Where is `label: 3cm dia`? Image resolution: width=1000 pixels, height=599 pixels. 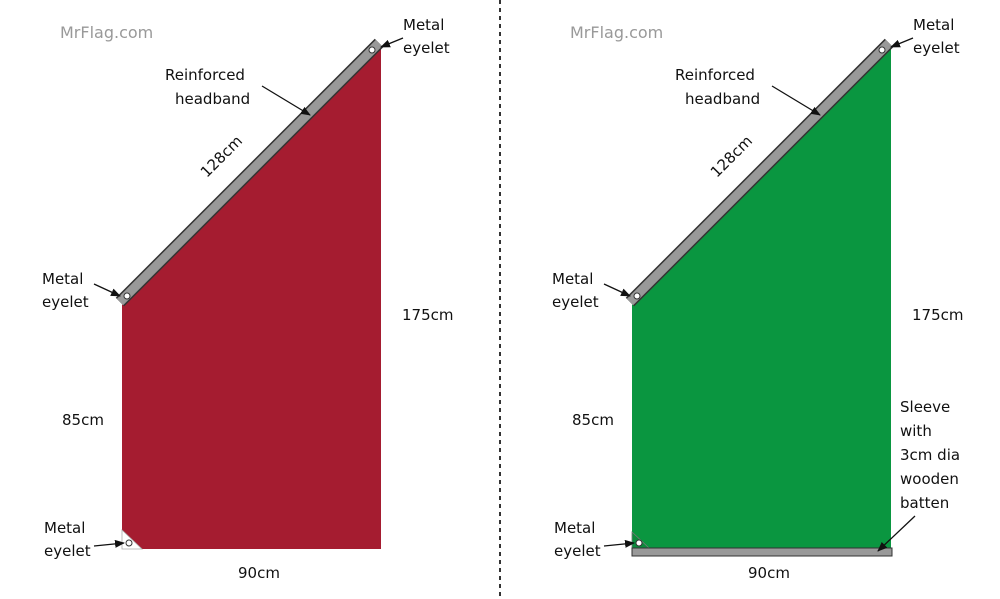 label: 3cm dia is located at coordinates (930, 455).